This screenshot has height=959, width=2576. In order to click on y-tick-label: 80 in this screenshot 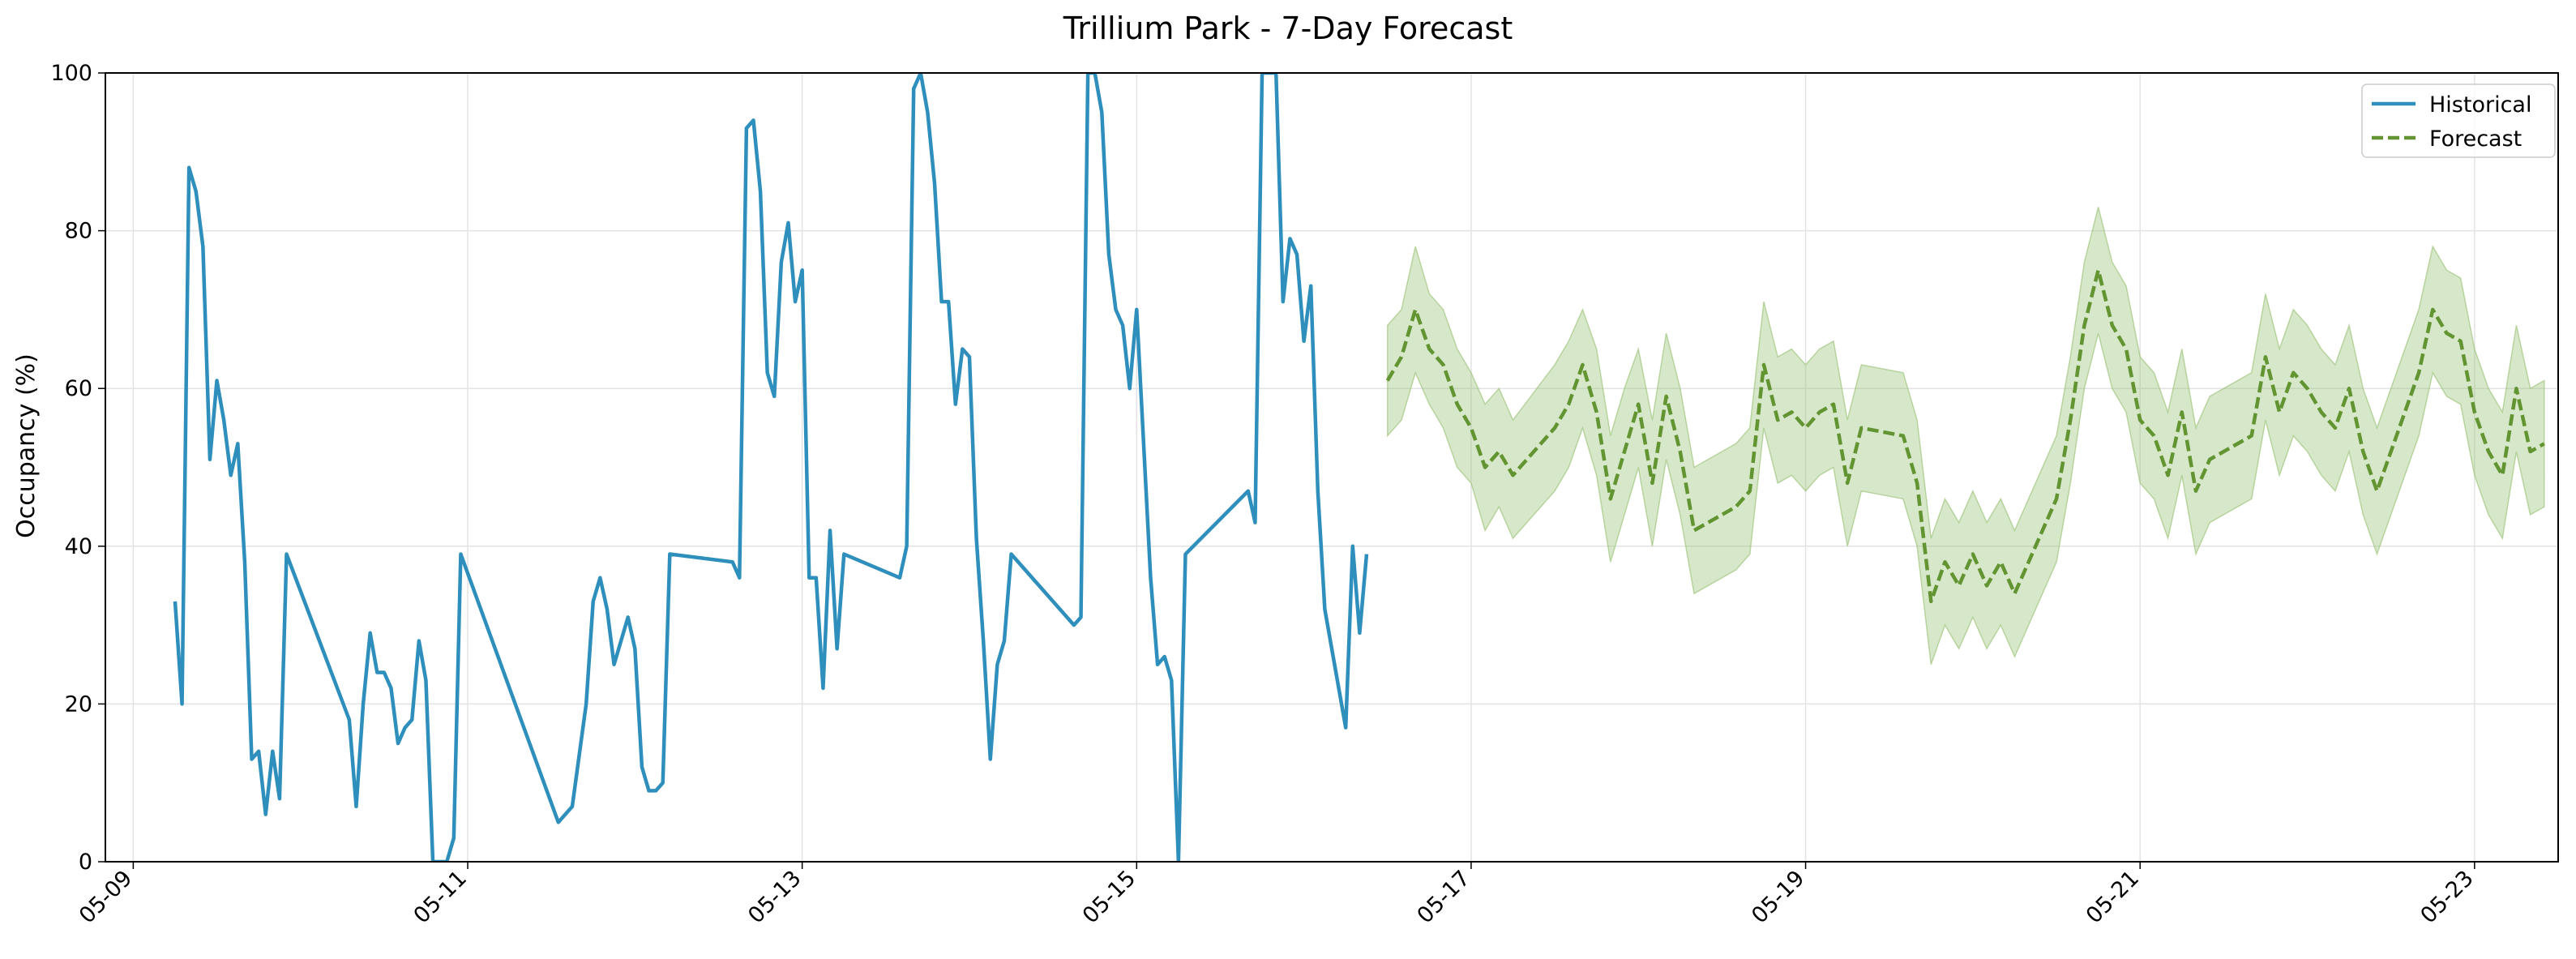, I will do `click(78, 231)`.